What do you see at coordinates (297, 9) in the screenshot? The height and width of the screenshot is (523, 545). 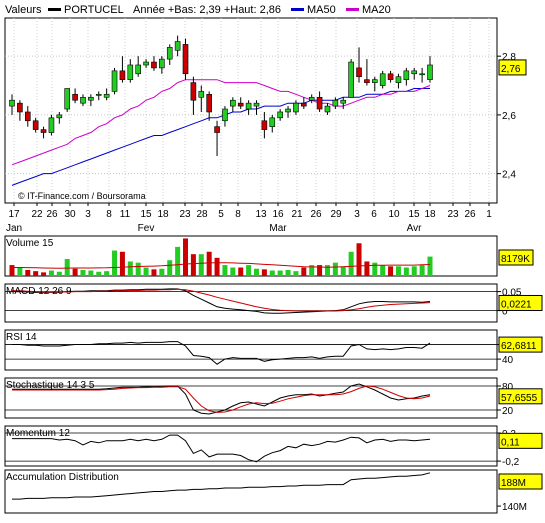 I see `ma50-swatch` at bounding box center [297, 9].